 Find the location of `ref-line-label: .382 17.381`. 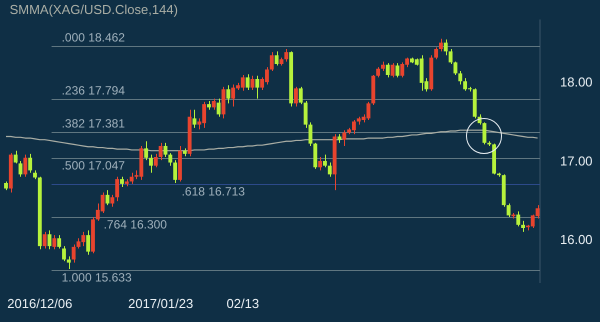

ref-line-label: .382 17.381 is located at coordinates (94, 123).